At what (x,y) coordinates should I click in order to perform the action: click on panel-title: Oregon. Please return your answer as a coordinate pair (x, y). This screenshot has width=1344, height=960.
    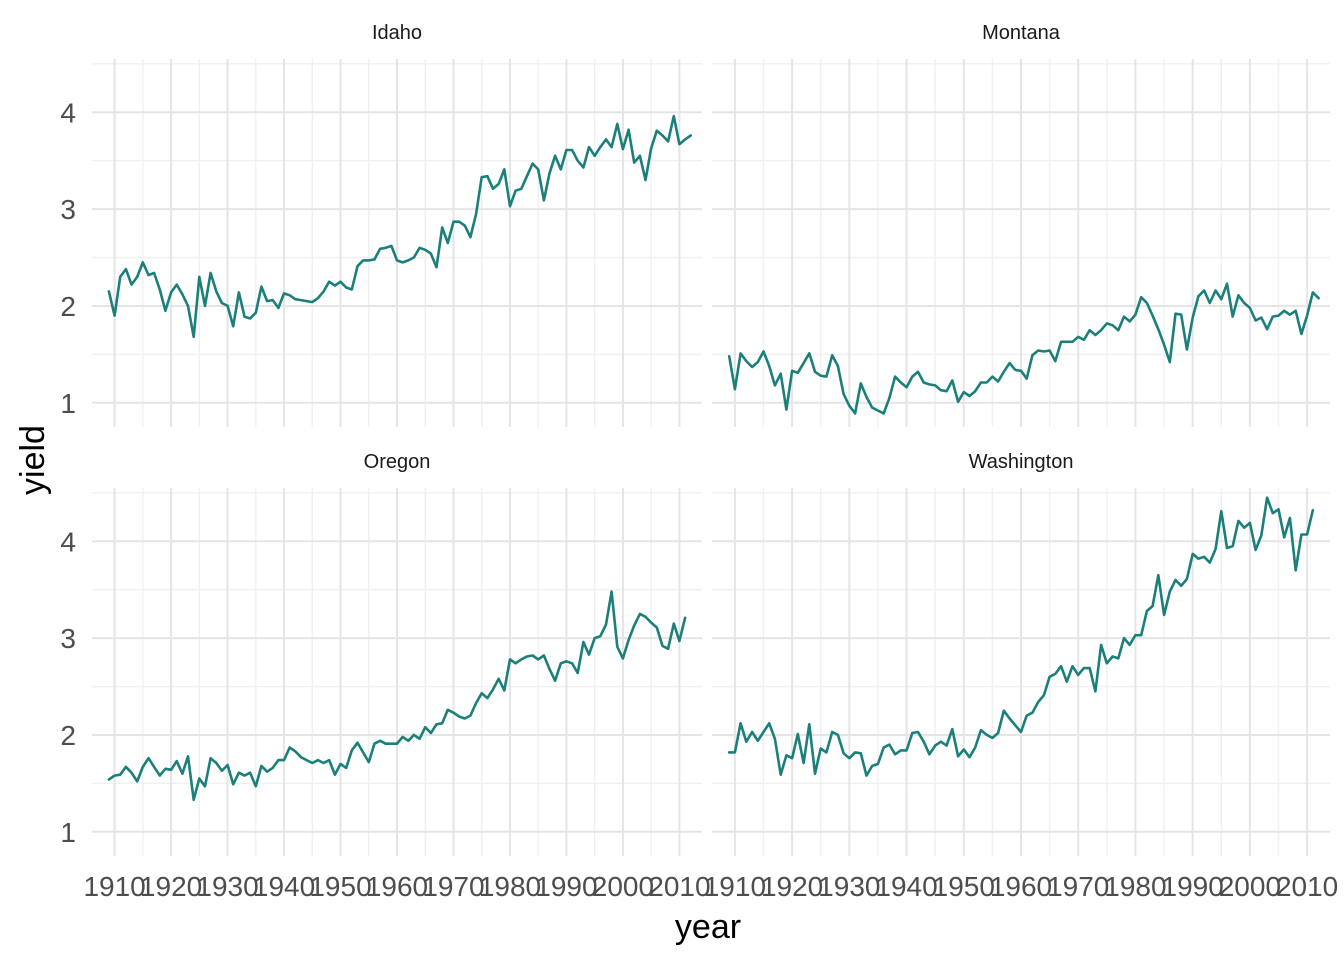
    Looking at the image, I should click on (397, 462).